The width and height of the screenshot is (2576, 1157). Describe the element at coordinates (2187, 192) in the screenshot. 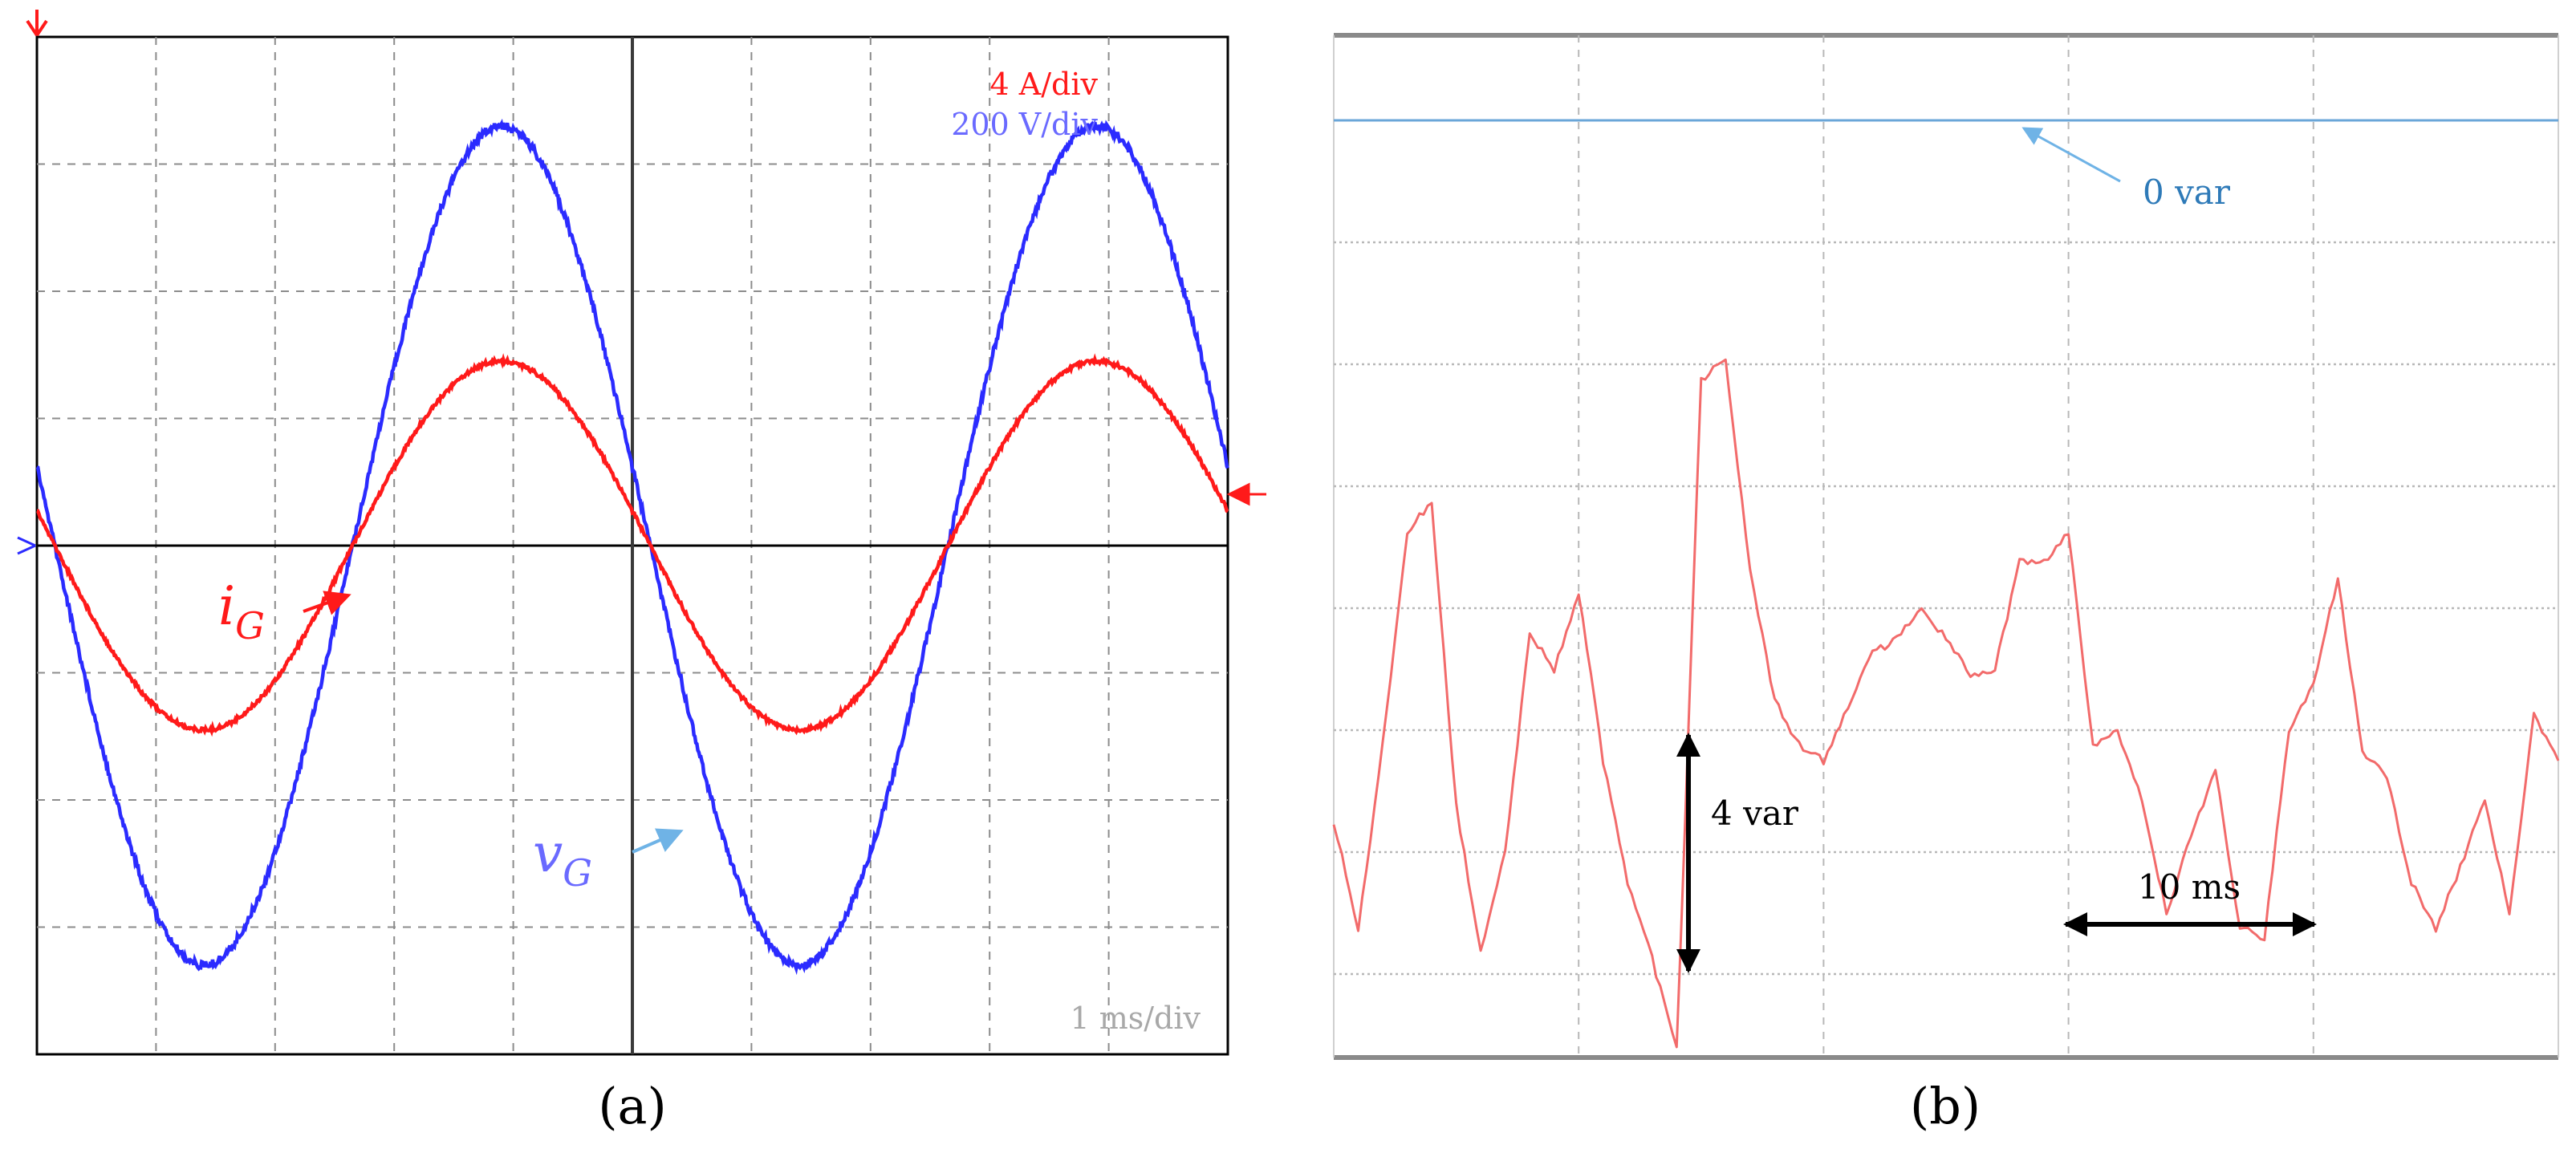

I see `zero-var-label: 0 var` at that location.